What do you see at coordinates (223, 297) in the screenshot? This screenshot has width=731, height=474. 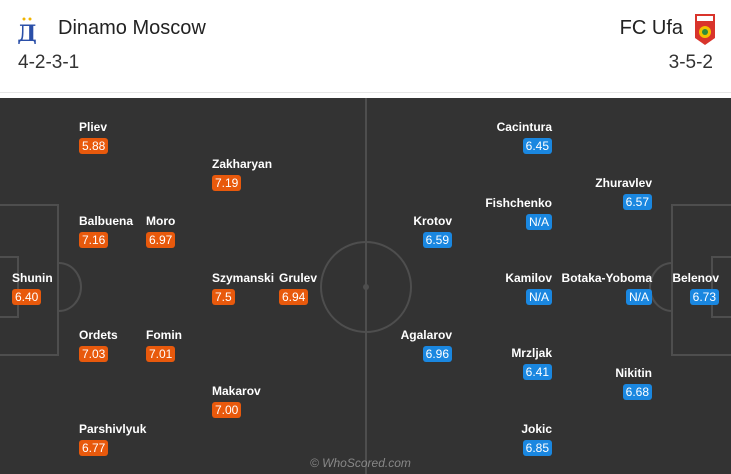 I see `player-rating-badge: 7.5` at bounding box center [223, 297].